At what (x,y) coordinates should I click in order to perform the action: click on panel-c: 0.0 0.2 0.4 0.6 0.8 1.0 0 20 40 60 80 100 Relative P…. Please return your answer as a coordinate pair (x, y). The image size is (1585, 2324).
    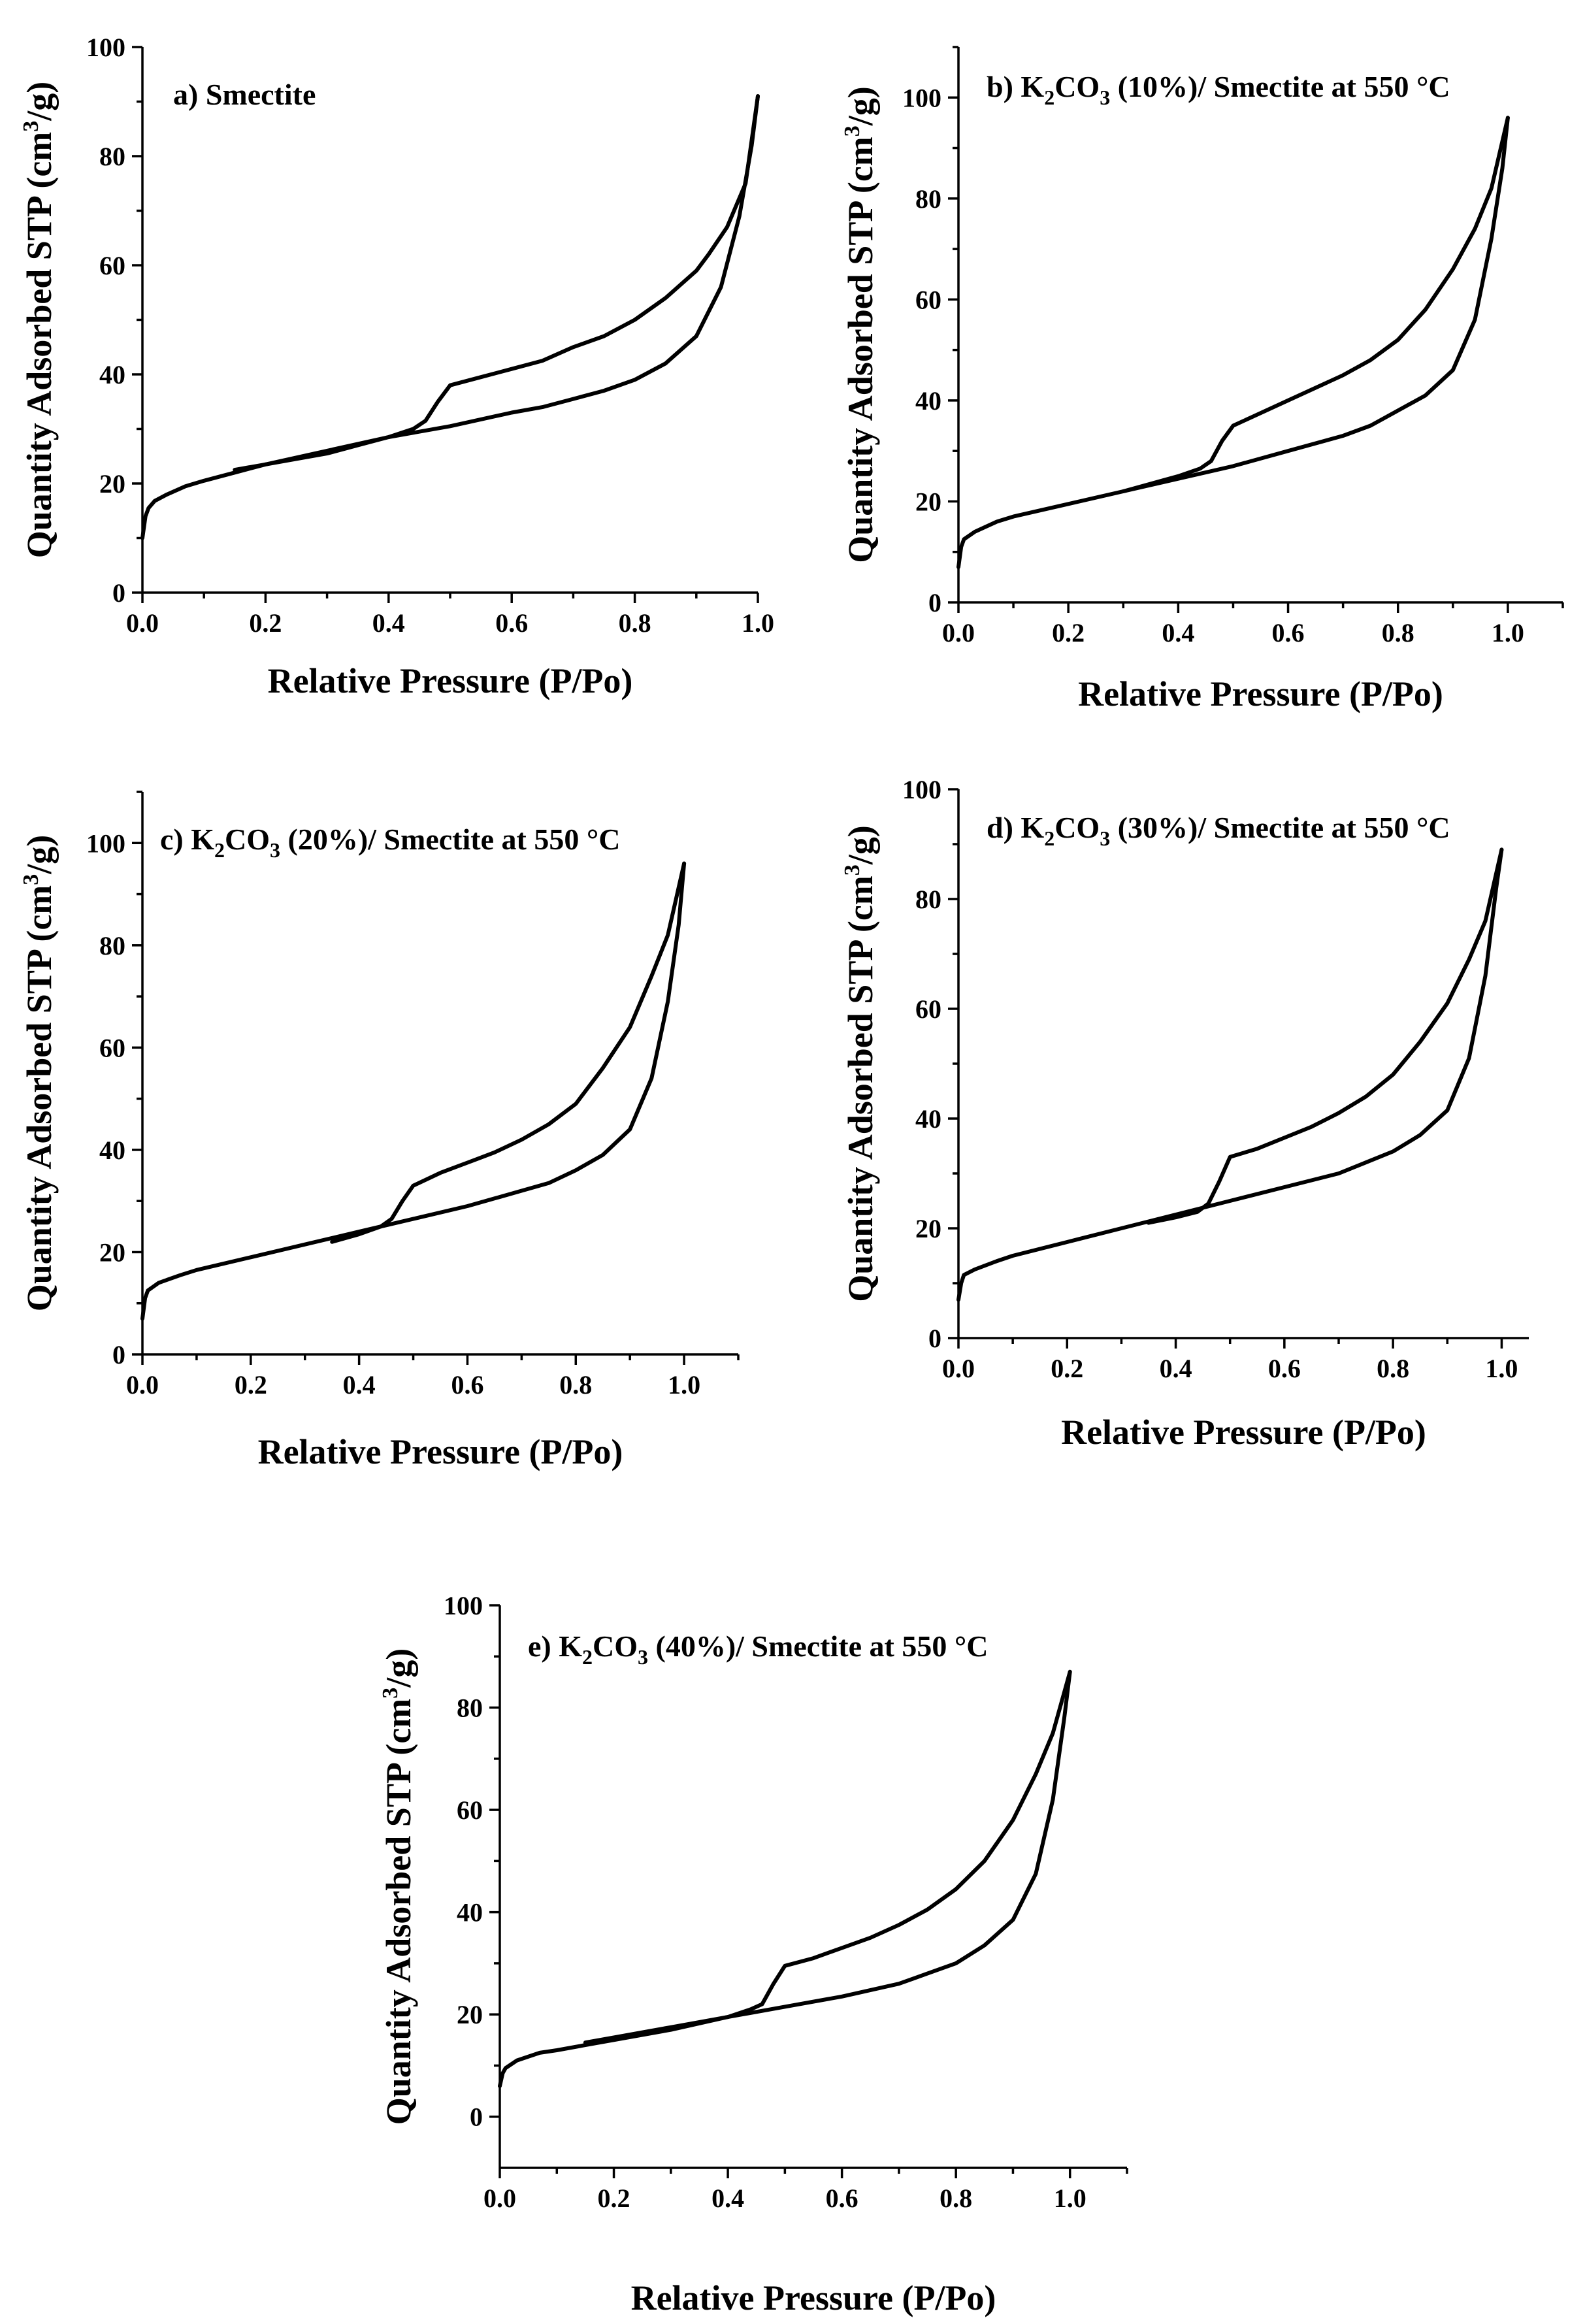
    Looking at the image, I should click on (380, 1131).